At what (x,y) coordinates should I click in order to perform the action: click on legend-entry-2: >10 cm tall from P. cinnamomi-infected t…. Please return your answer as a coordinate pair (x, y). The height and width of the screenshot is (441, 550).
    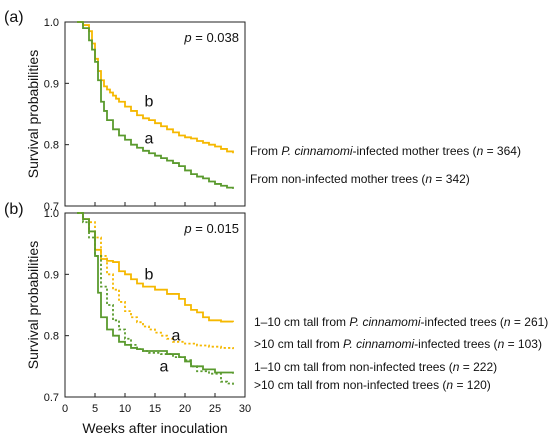
    Looking at the image, I should click on (398, 344).